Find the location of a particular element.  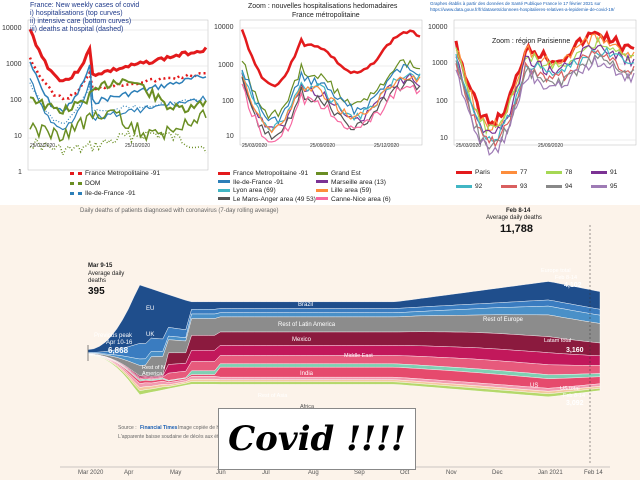

chart-france-weekly-plot is located at coordinates (118, 95).